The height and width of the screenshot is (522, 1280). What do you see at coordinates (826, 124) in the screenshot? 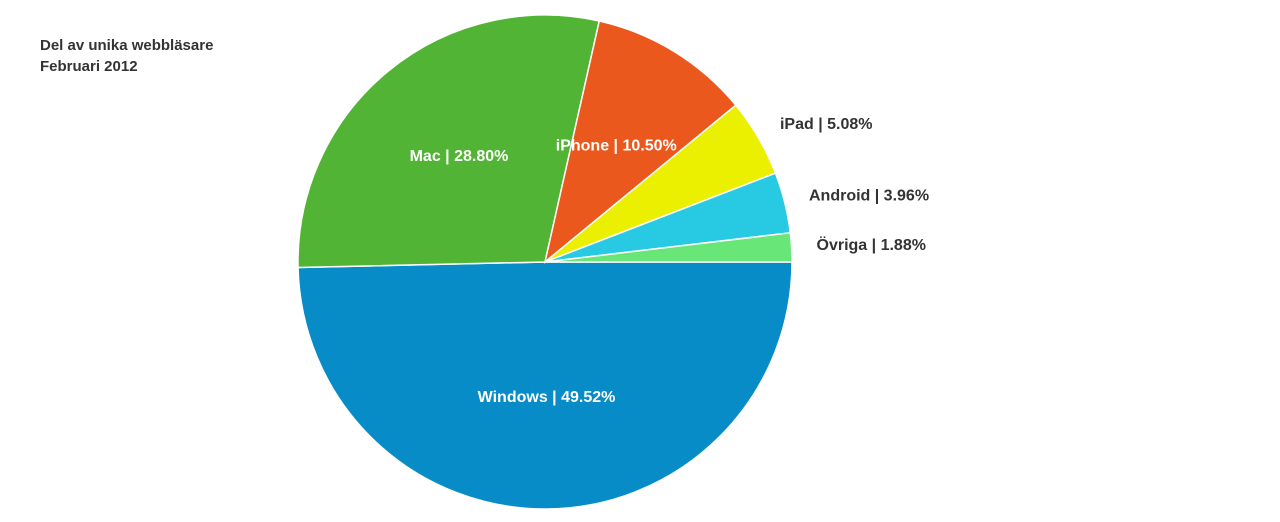
I see `data-label: iPad | 5.08%` at bounding box center [826, 124].